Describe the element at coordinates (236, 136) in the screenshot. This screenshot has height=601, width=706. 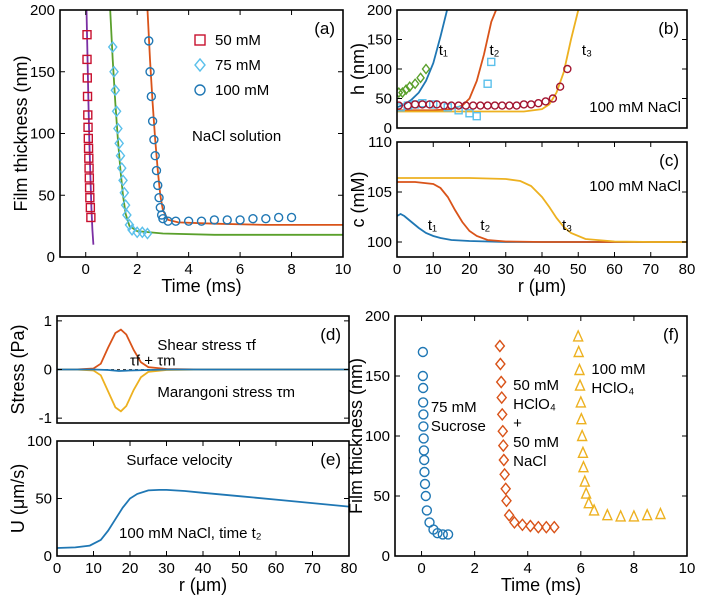
I see `annotation: NaCl solution` at that location.